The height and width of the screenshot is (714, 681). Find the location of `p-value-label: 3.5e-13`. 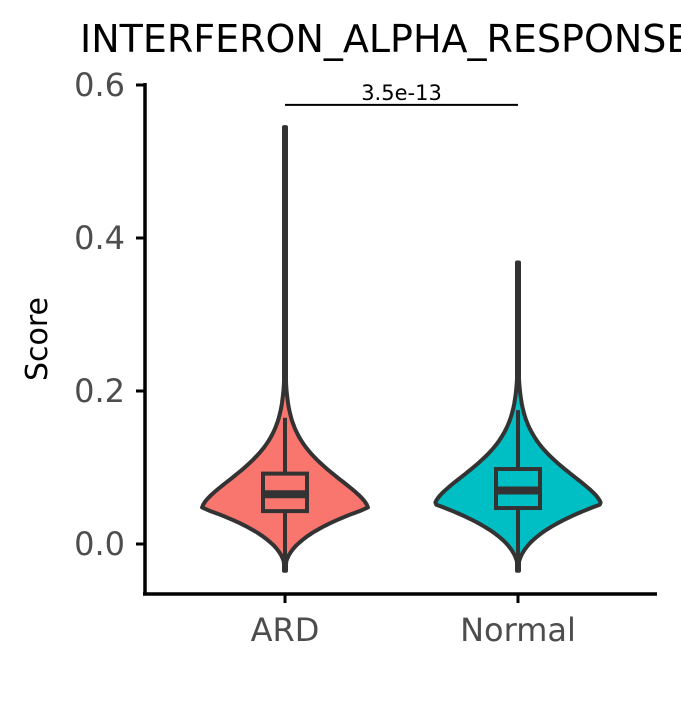

p-value-label: 3.5e-13 is located at coordinates (401, 93).